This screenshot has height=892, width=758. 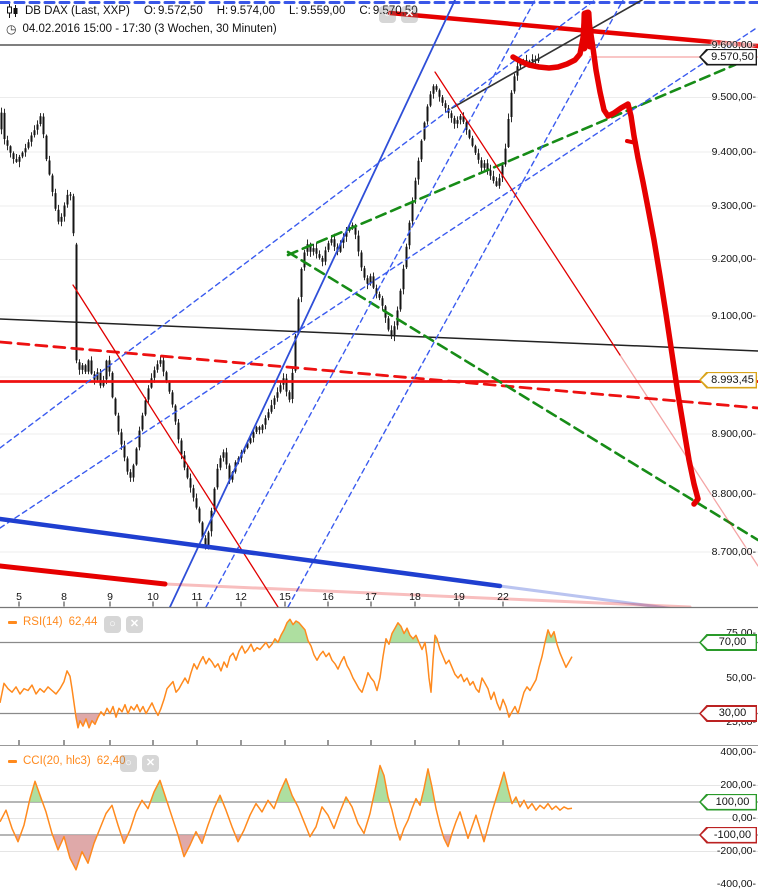 I want to click on cci-close-button: ✕, so click(x=150, y=763).